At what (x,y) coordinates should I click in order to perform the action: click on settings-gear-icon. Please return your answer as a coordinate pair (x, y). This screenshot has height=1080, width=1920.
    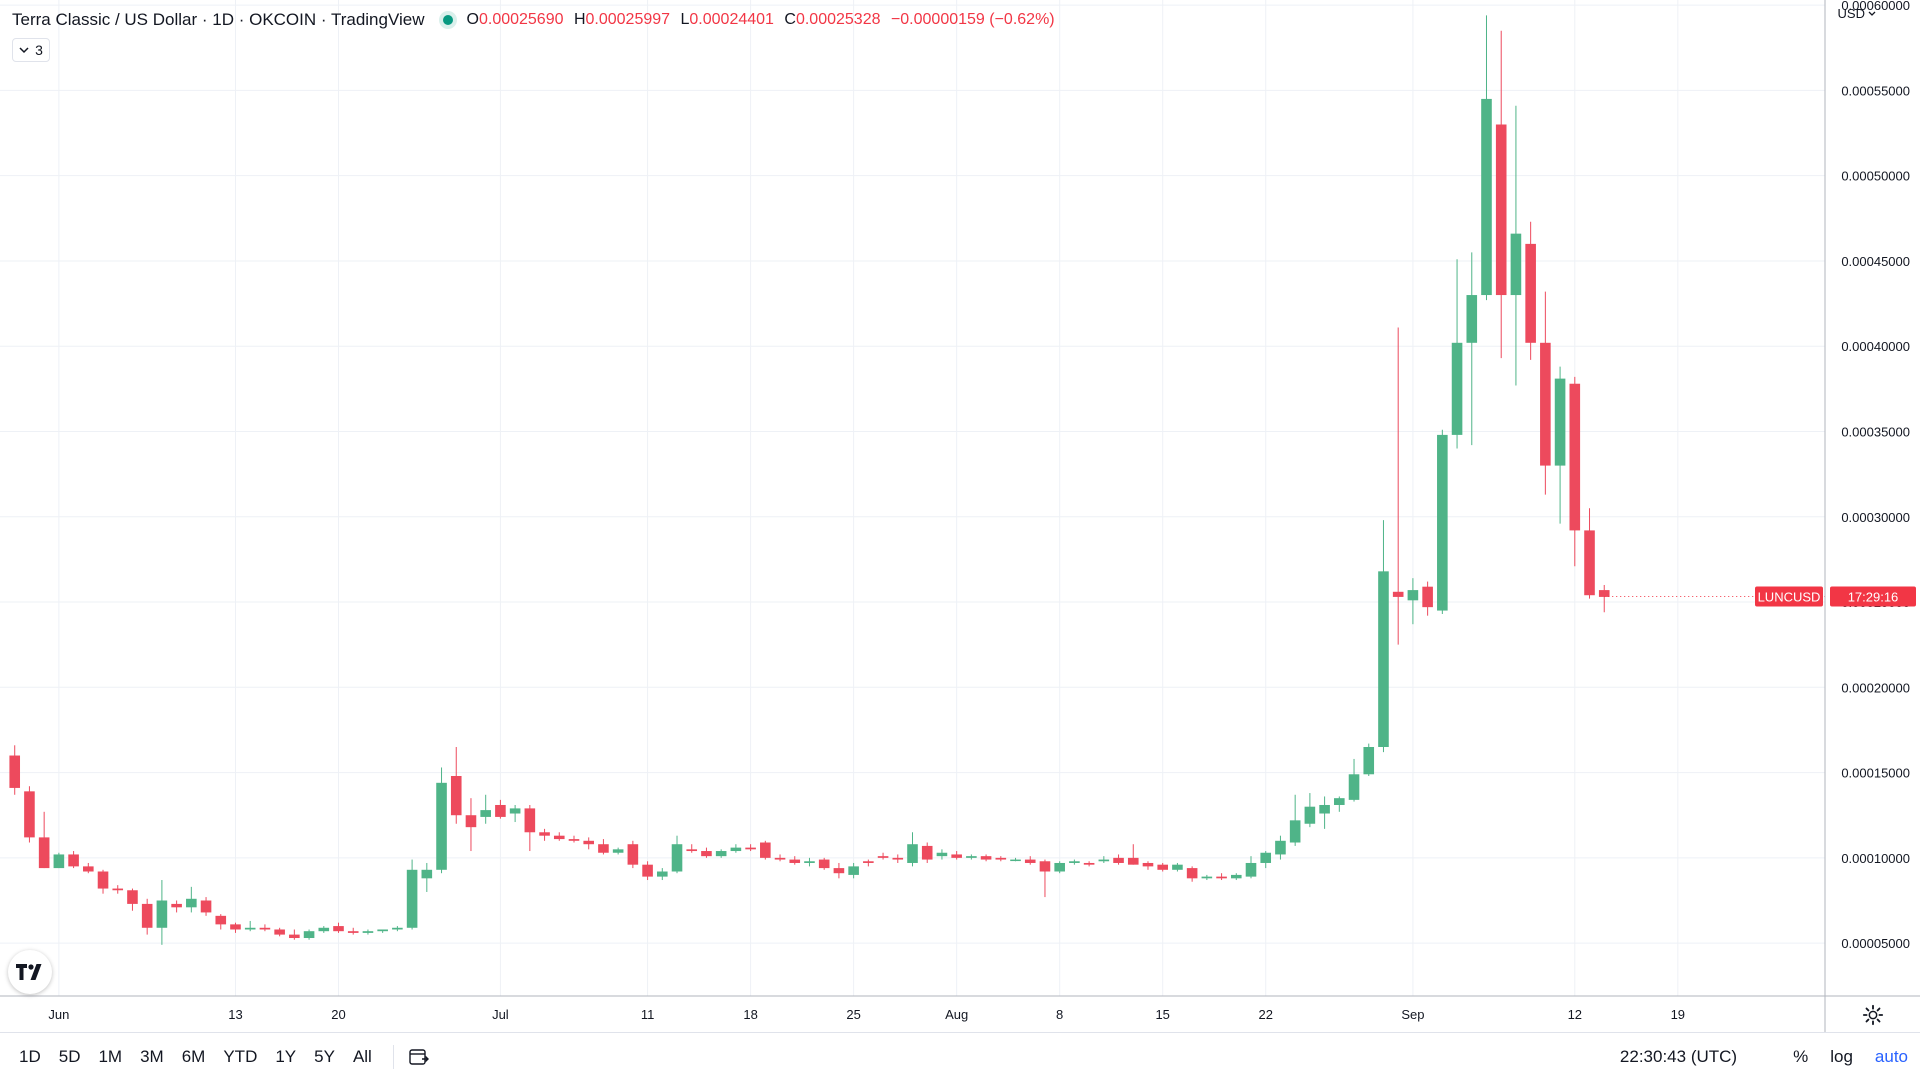
    Looking at the image, I should click on (1873, 1015).